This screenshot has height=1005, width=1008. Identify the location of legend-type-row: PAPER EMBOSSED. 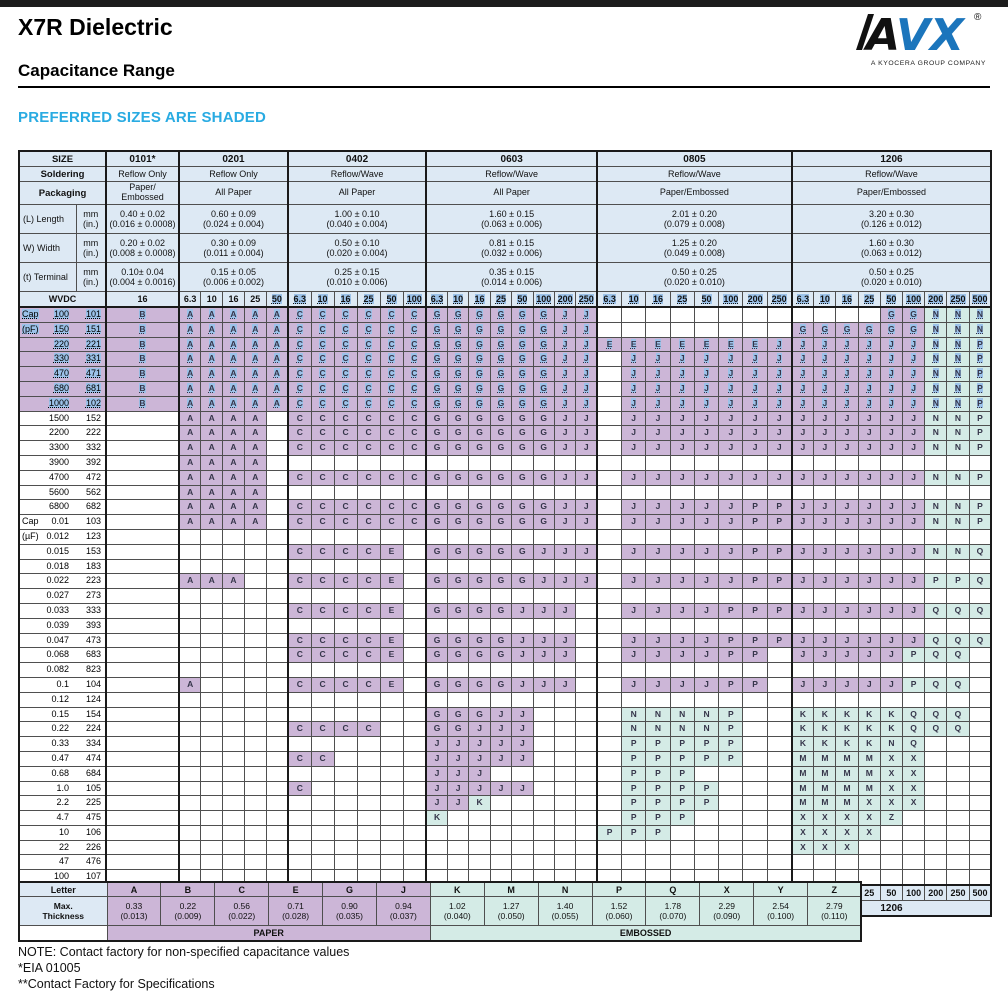
(440, 933).